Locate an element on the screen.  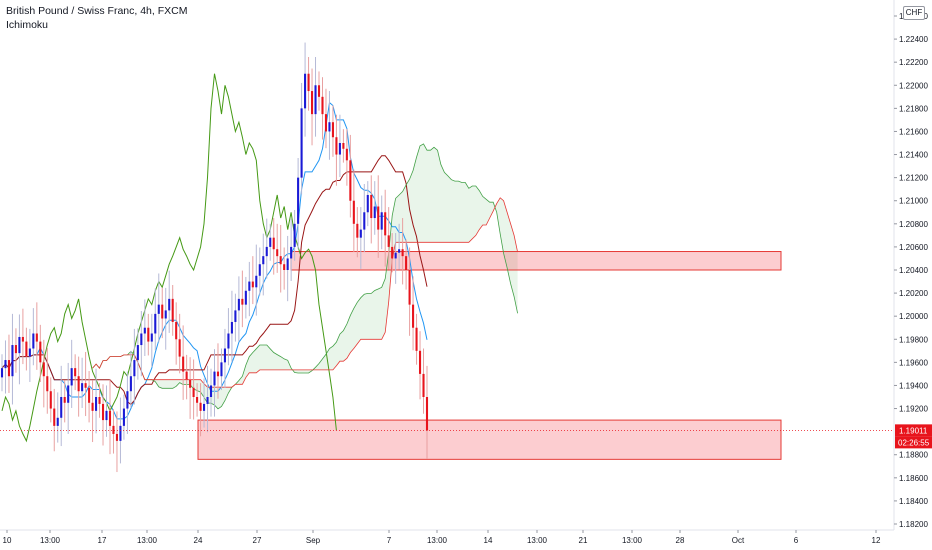
x-tick-label: 28 is located at coordinates (680, 540).